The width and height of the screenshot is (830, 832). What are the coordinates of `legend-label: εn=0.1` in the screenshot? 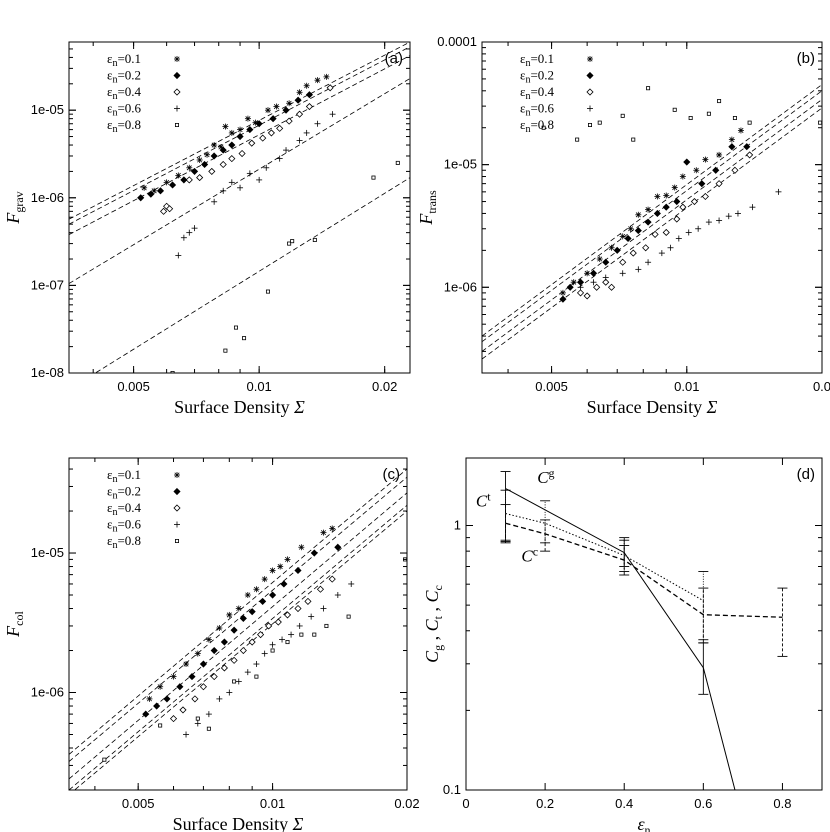 It's located at (124, 476).